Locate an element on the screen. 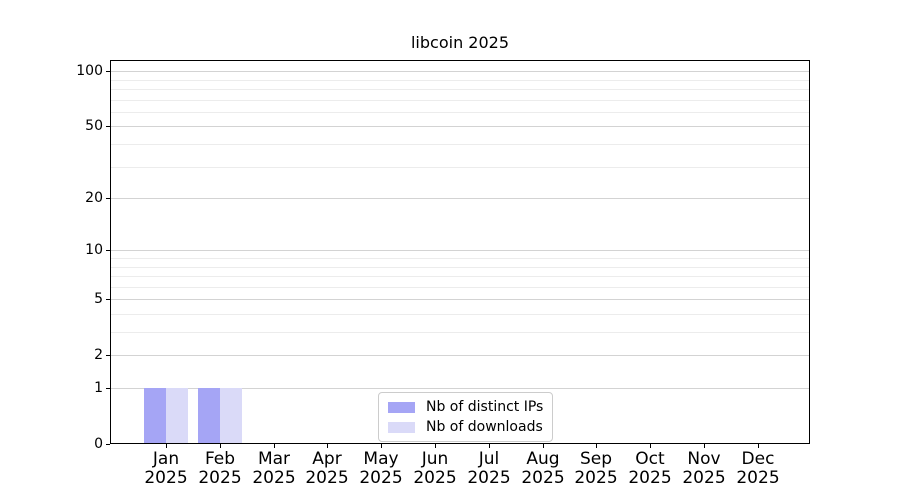 Image resolution: width=900 pixels, height=500 pixels. y-tick-label: 10 is located at coordinates (94, 250).